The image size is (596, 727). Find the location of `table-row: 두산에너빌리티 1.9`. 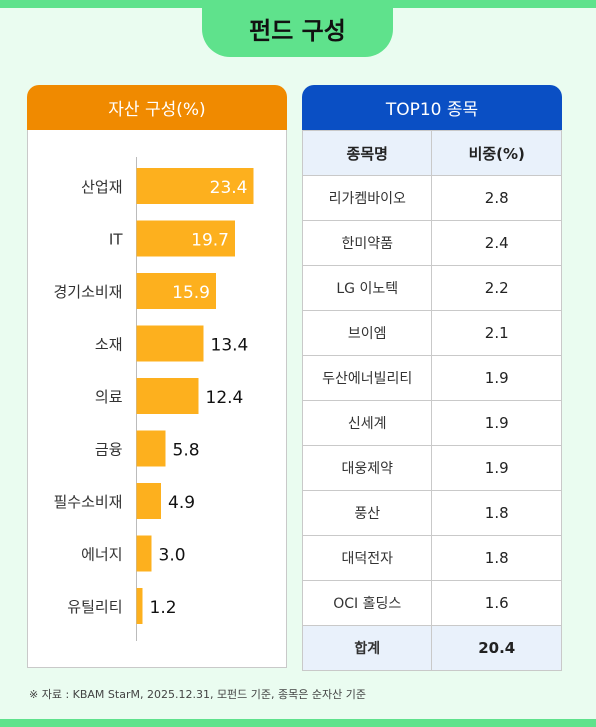

table-row: 두산에너빌리티 1.9 is located at coordinates (431, 378).